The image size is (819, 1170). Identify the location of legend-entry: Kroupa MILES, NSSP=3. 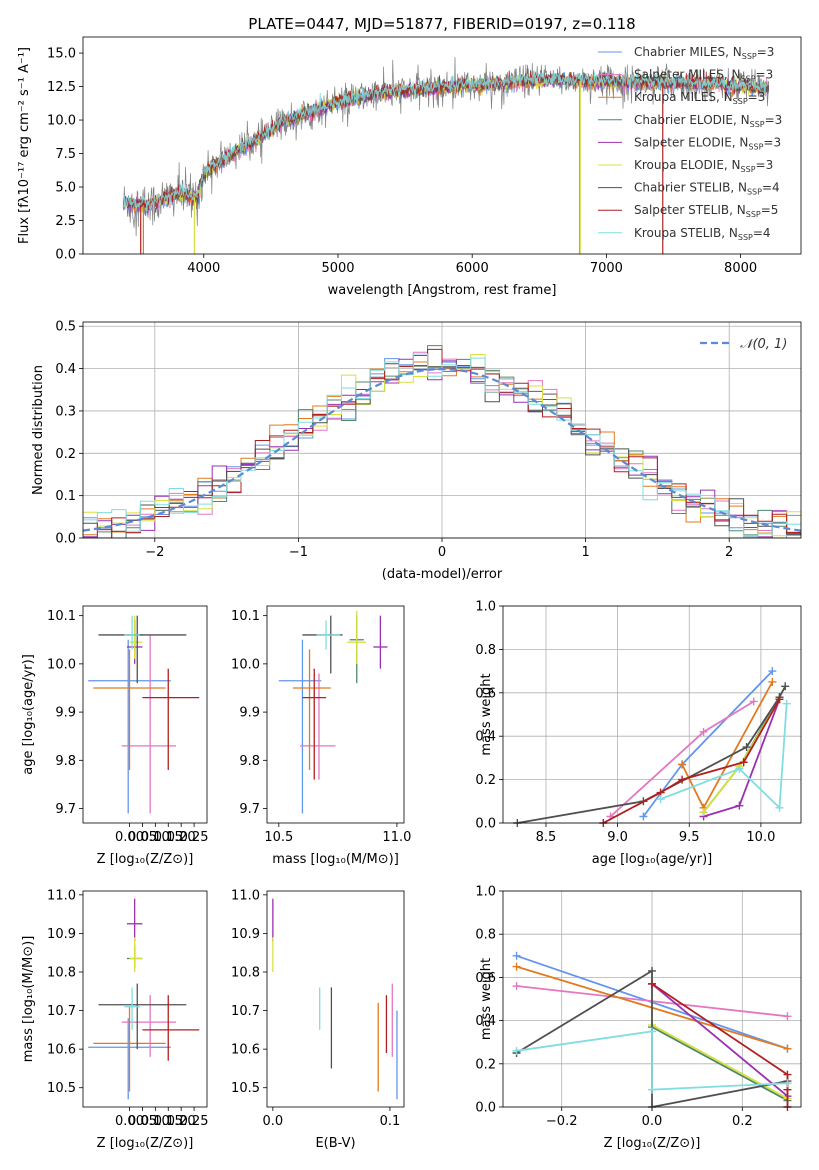
(699, 98).